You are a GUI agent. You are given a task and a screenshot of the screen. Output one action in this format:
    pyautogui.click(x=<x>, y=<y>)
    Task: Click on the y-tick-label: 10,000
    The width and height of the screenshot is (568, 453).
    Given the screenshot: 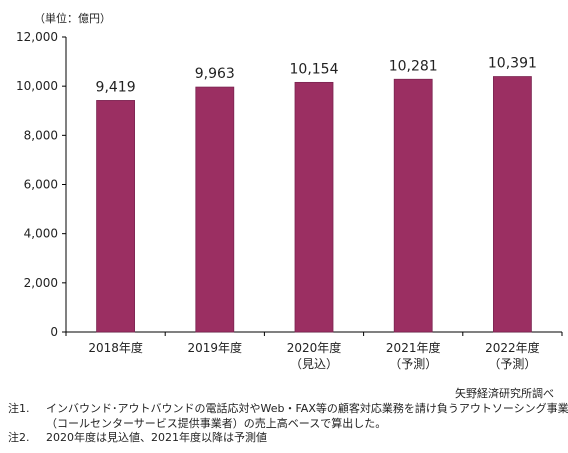 What is the action you would take?
    pyautogui.click(x=37, y=86)
    